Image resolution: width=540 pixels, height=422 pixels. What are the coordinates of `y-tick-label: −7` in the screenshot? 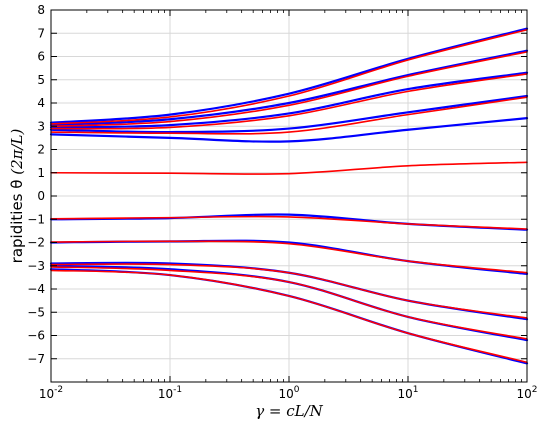 It's located at (36, 359).